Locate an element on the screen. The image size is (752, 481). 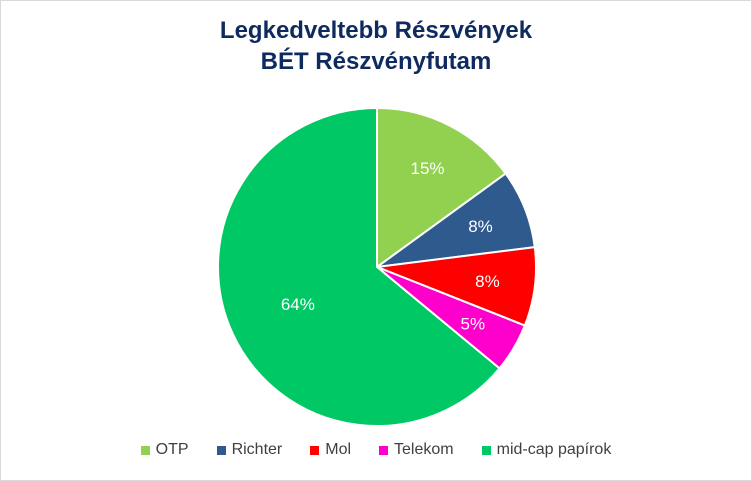
legend-item-mol: Mol is located at coordinates (330, 450).